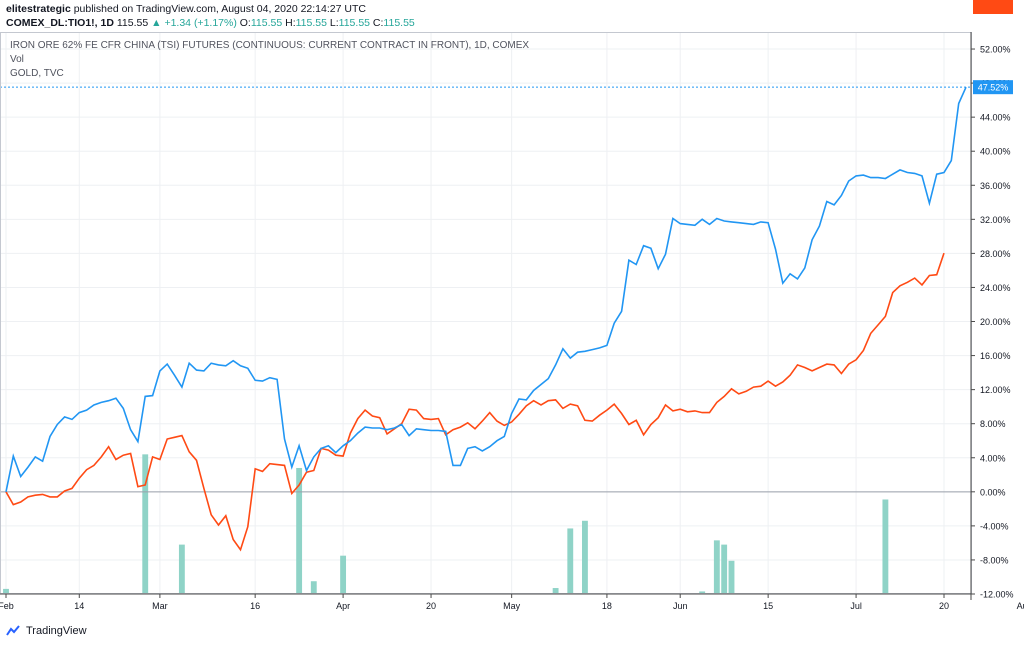 This screenshot has width=1024, height=645. Describe the element at coordinates (995, 322) in the screenshot. I see `y-tick-label: 20.00%` at that location.